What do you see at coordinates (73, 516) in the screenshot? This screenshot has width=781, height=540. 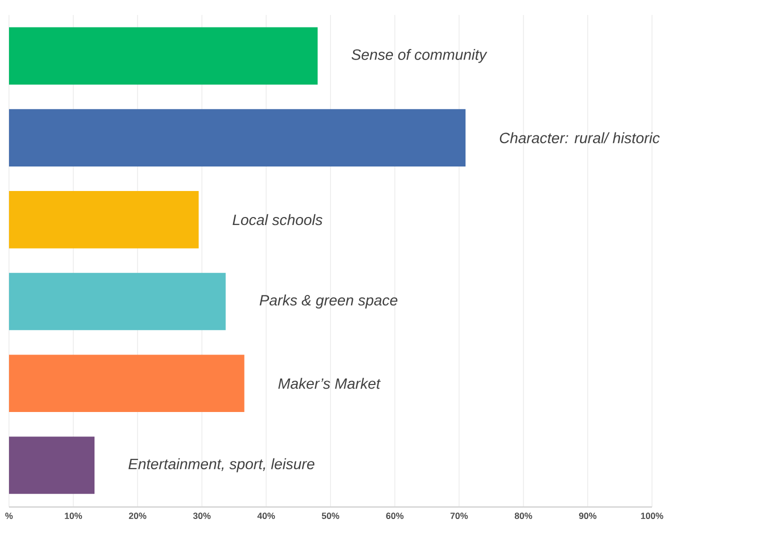 I see `x-tick-label: 10%` at bounding box center [73, 516].